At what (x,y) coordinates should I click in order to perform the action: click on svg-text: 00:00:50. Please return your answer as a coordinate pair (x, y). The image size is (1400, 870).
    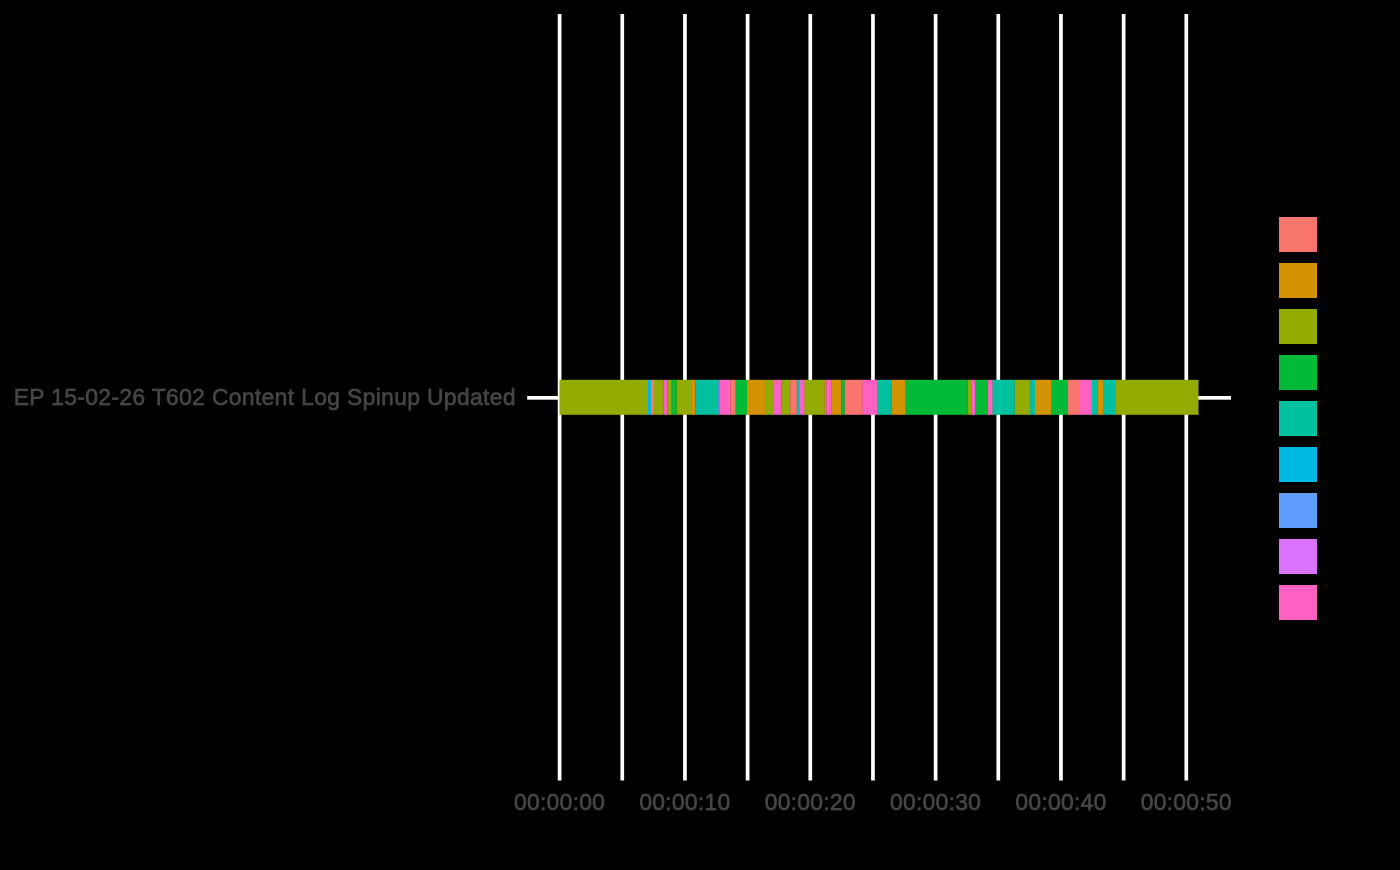
    Looking at the image, I should click on (1186, 802).